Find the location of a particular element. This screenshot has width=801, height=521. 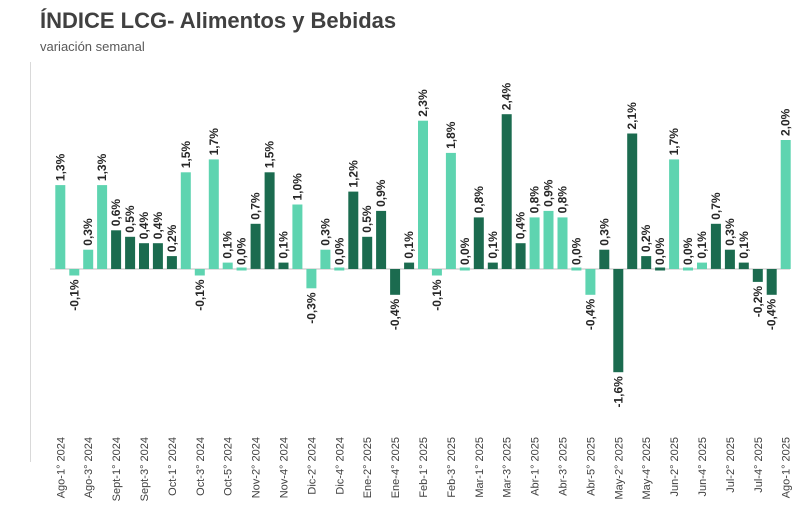

data-label-44: 1,7% is located at coordinates (674, 142).